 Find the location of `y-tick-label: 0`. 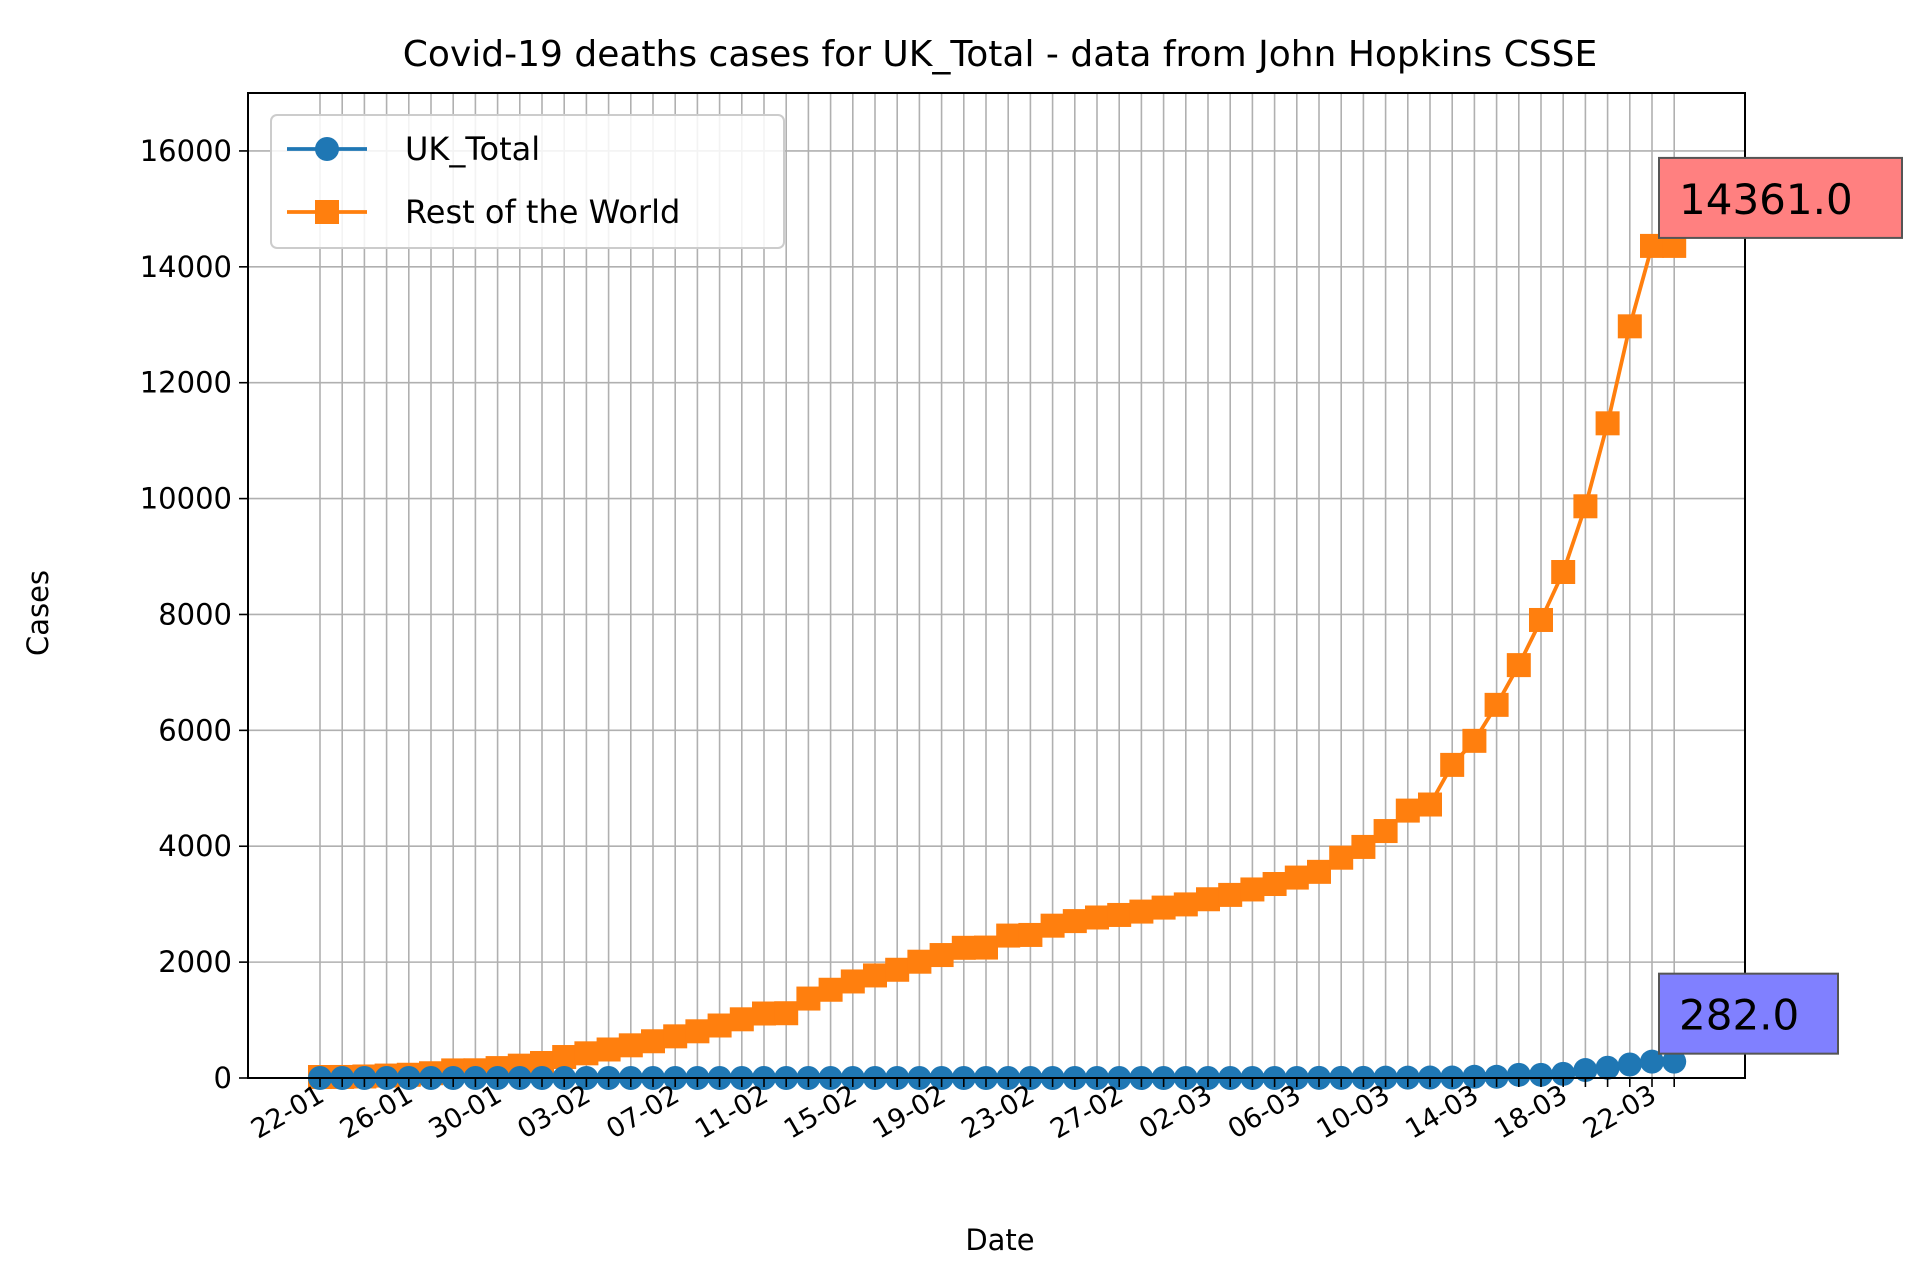

y-tick-label: 0 is located at coordinates (223, 1078).